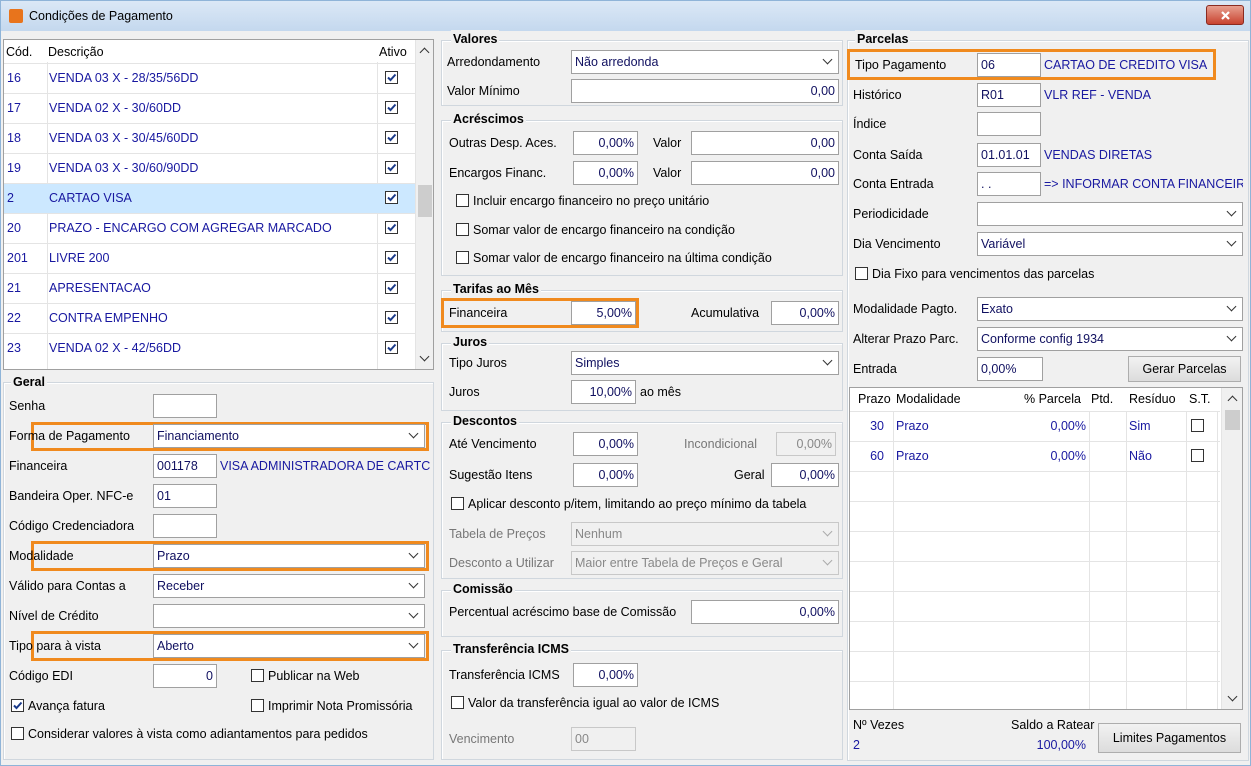 This screenshot has height=766, width=1251. What do you see at coordinates (115, 348) in the screenshot?
I see `row-description: VENDA 02 X - 42/56DD` at bounding box center [115, 348].